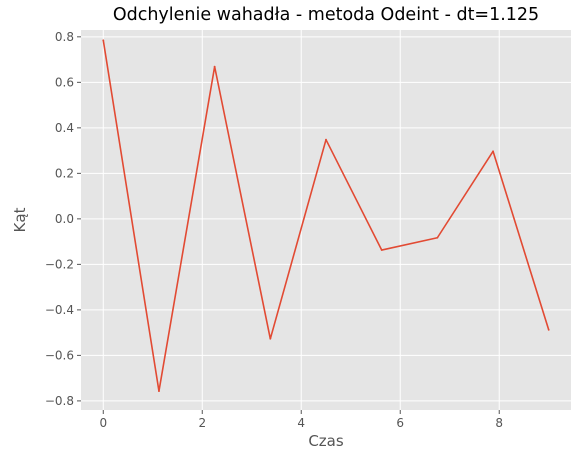  What do you see at coordinates (64, 128) in the screenshot?
I see `y-tick-label: 0.4` at bounding box center [64, 128].